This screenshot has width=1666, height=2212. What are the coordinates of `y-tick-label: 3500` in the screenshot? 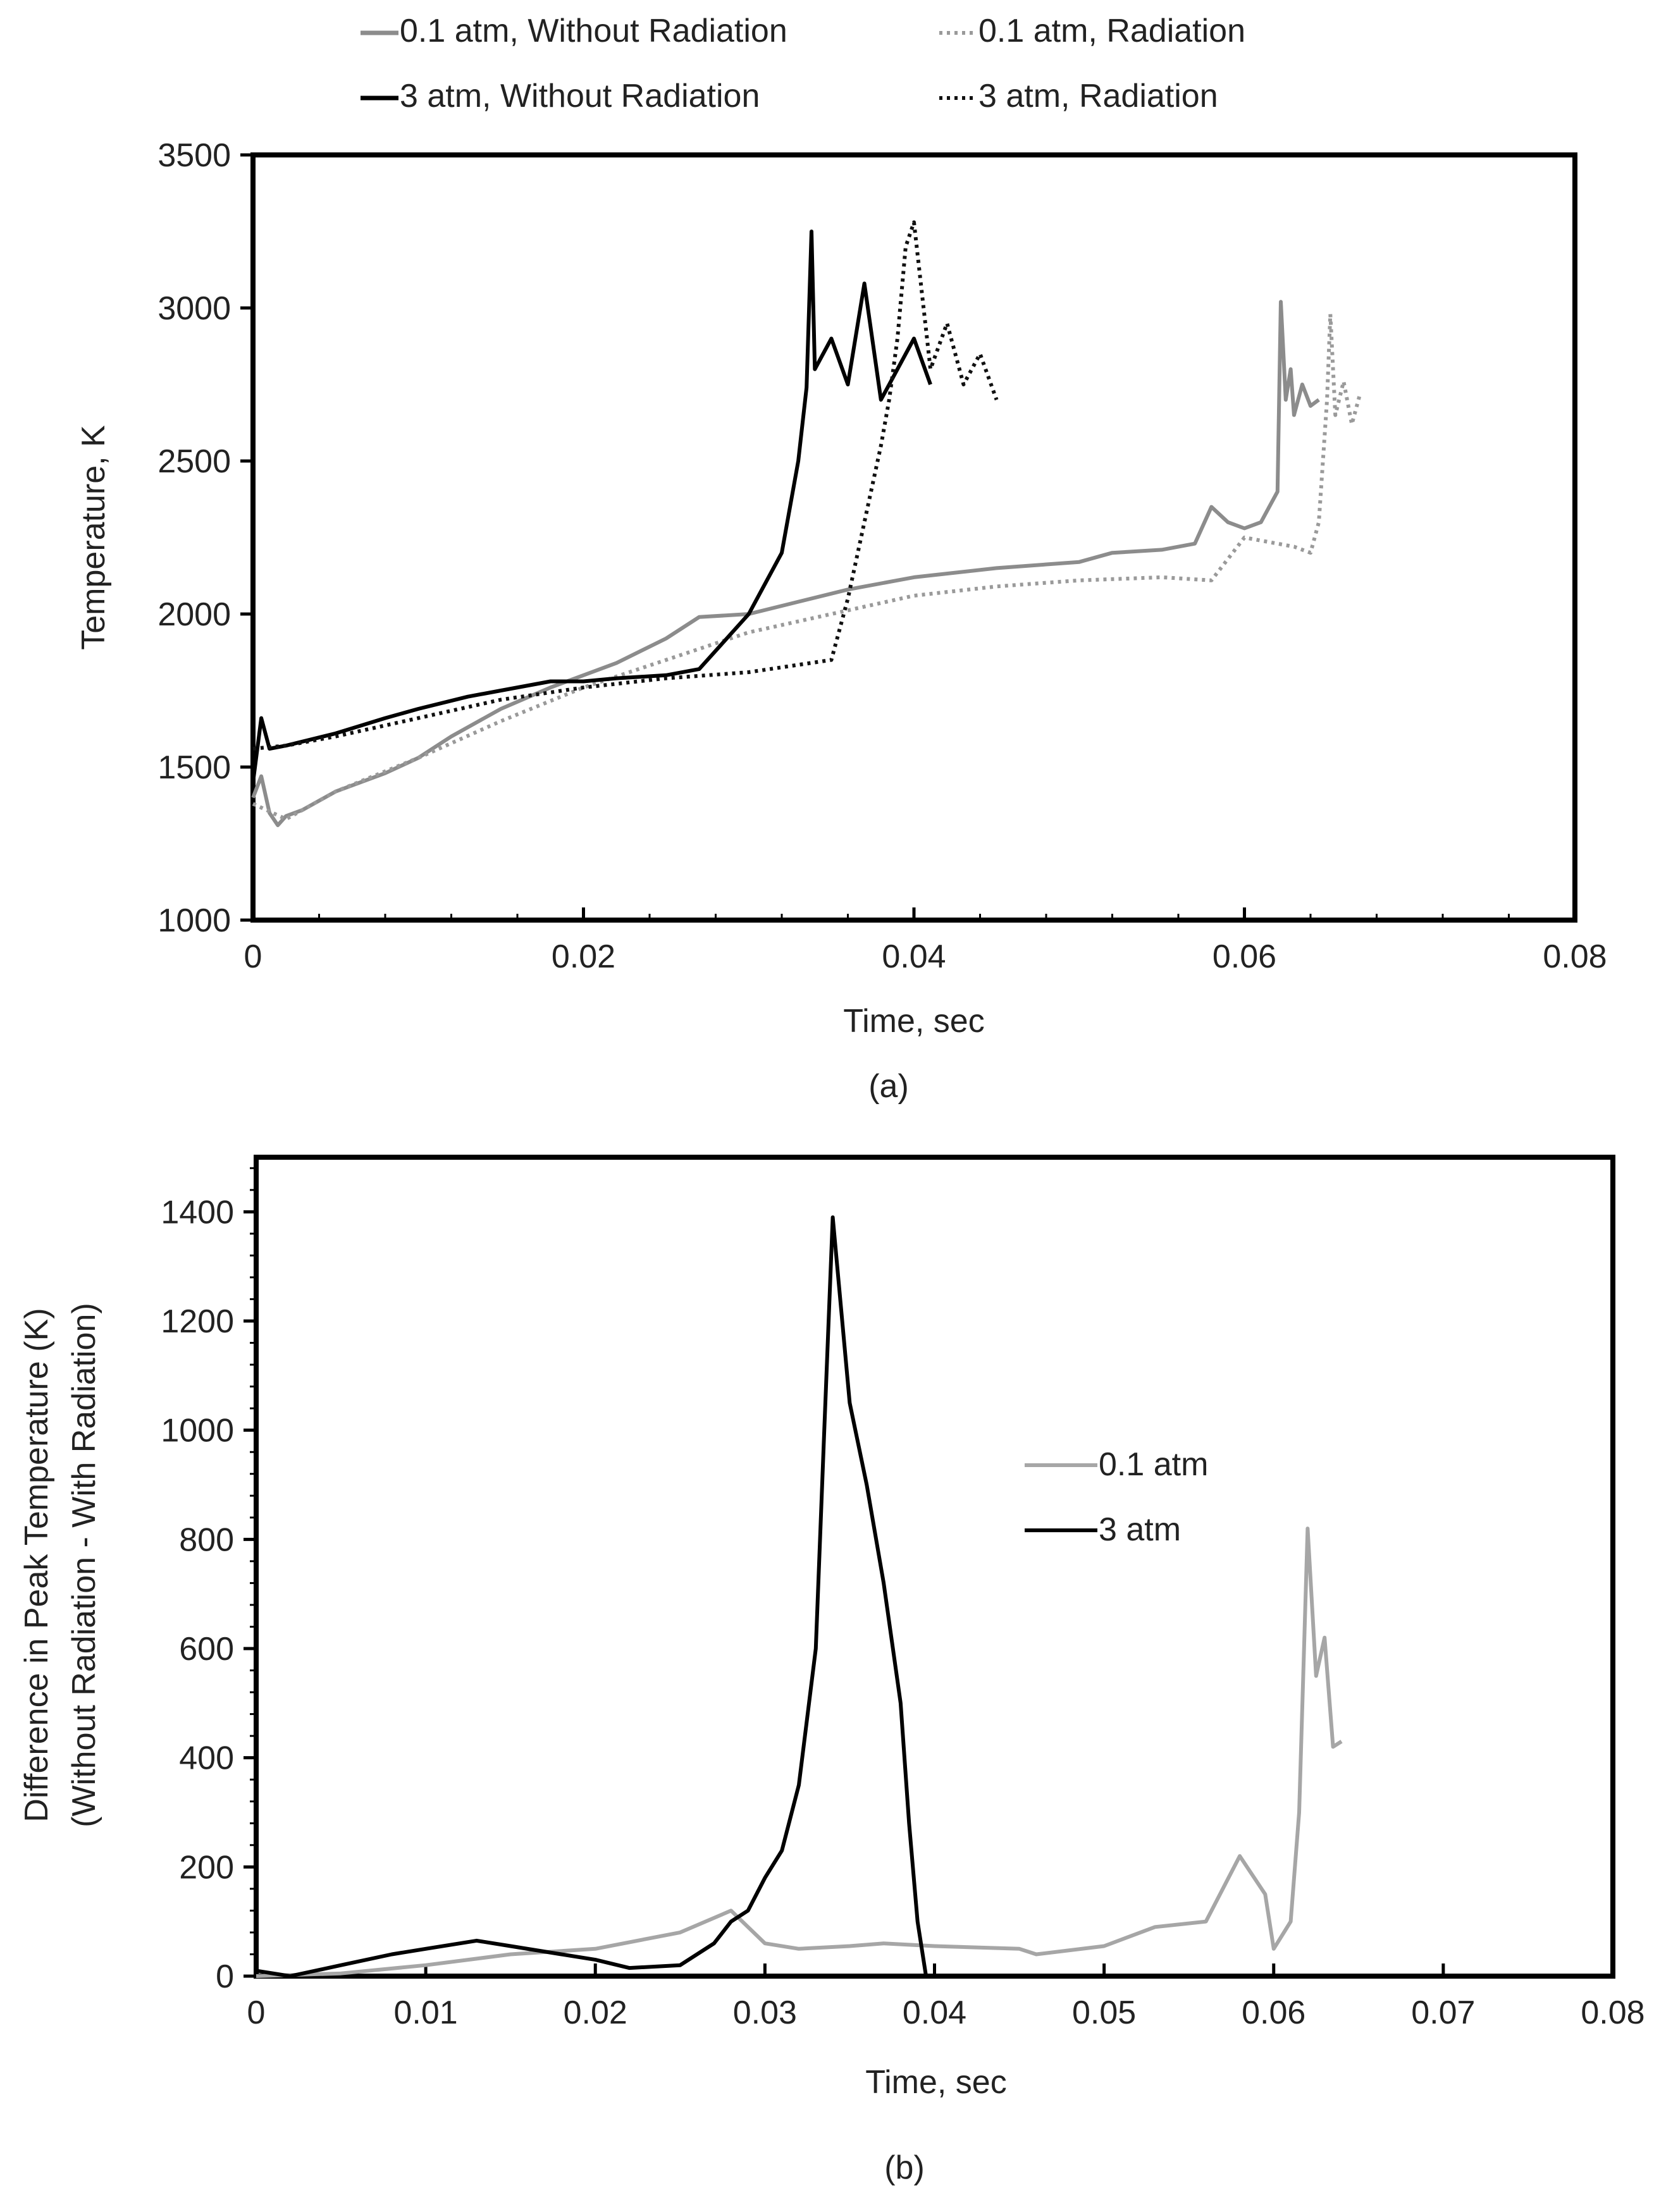 It's located at (194, 155).